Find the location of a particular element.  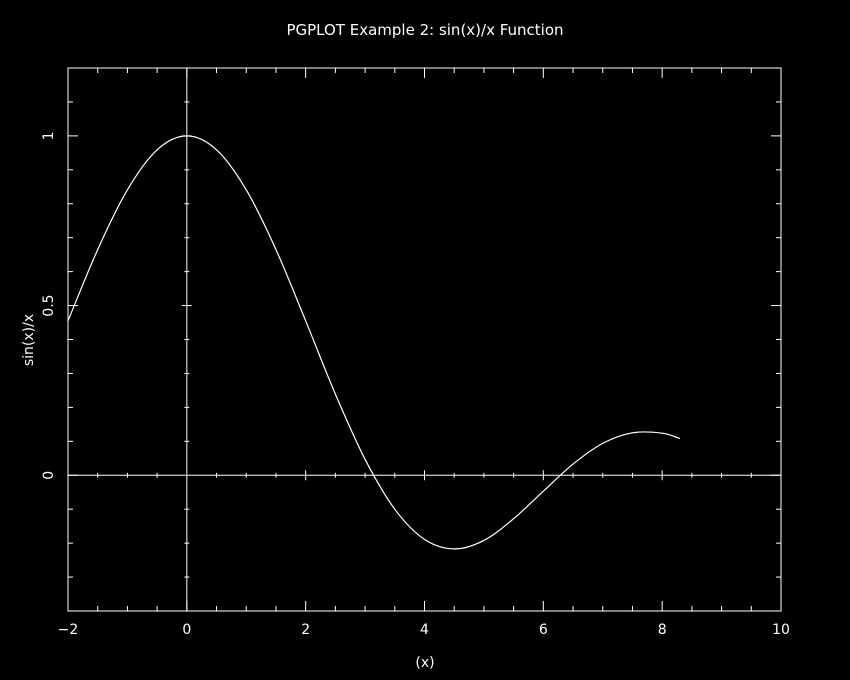

y-tick-labels: 00.51 is located at coordinates (49, 305).